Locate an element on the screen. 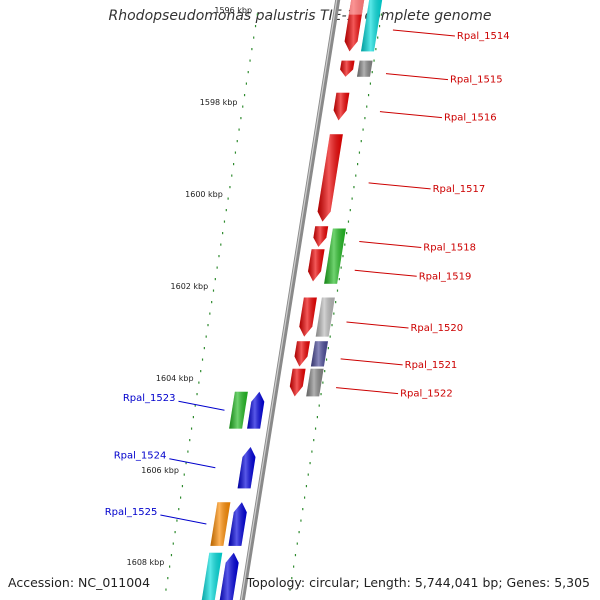 This screenshot has height=600, width=600. forward-gene-label: Rpal_1515 is located at coordinates (476, 80).